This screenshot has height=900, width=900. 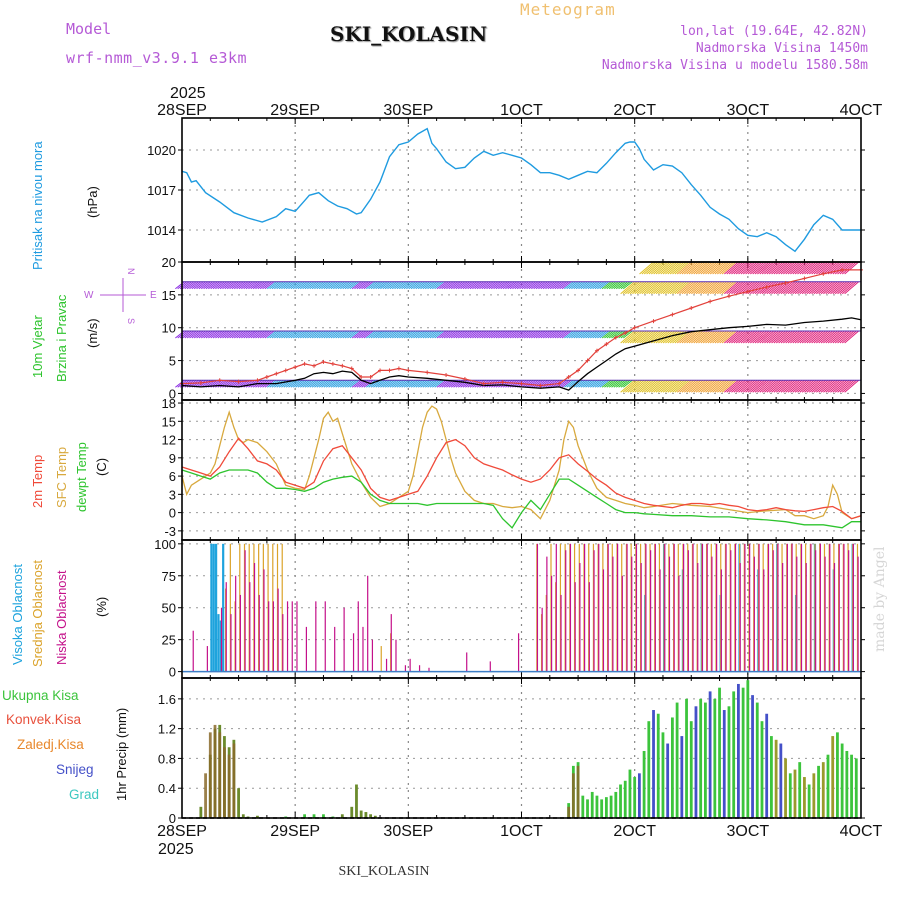 What do you see at coordinates (172, 458) in the screenshot?
I see `y-tick-label: 9` at bounding box center [172, 458].